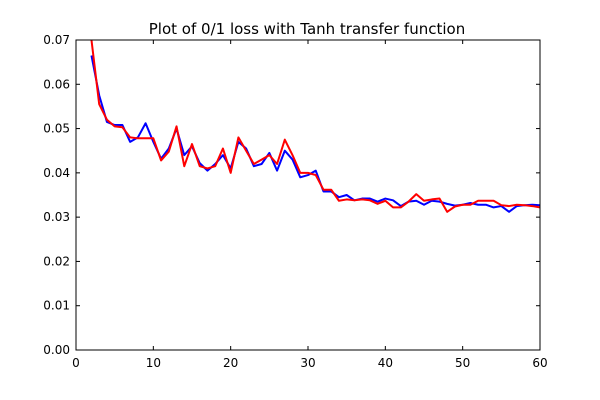 The width and height of the screenshot is (600, 400). What do you see at coordinates (76, 363) in the screenshot?
I see `x-tick-label: 0` at bounding box center [76, 363].